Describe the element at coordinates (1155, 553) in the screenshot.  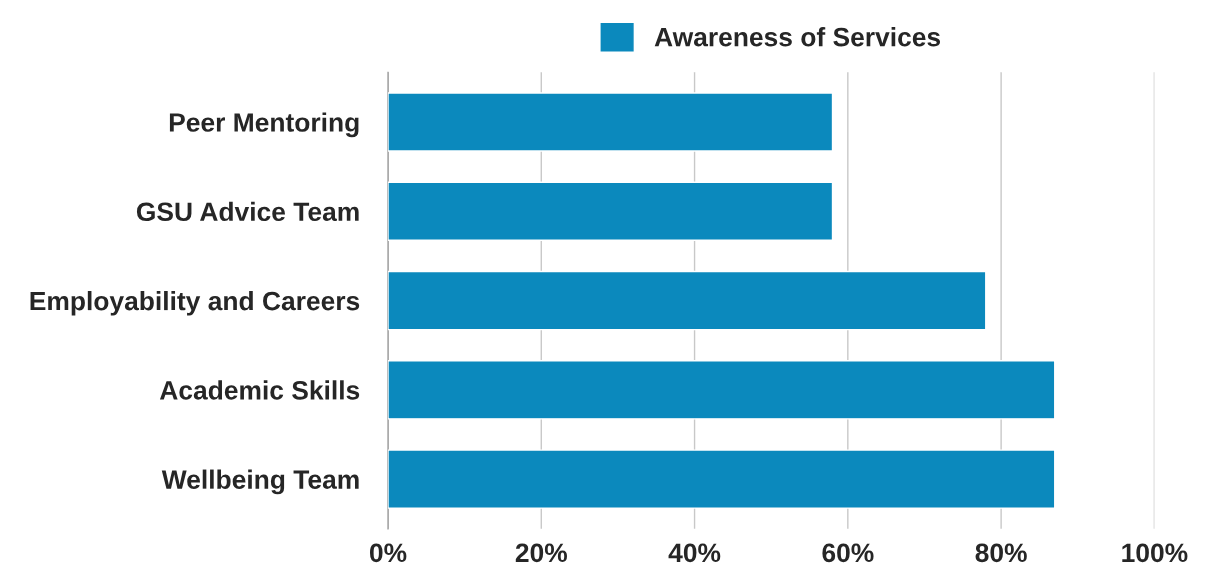
I see `x-tick-label: 100%` at that location.